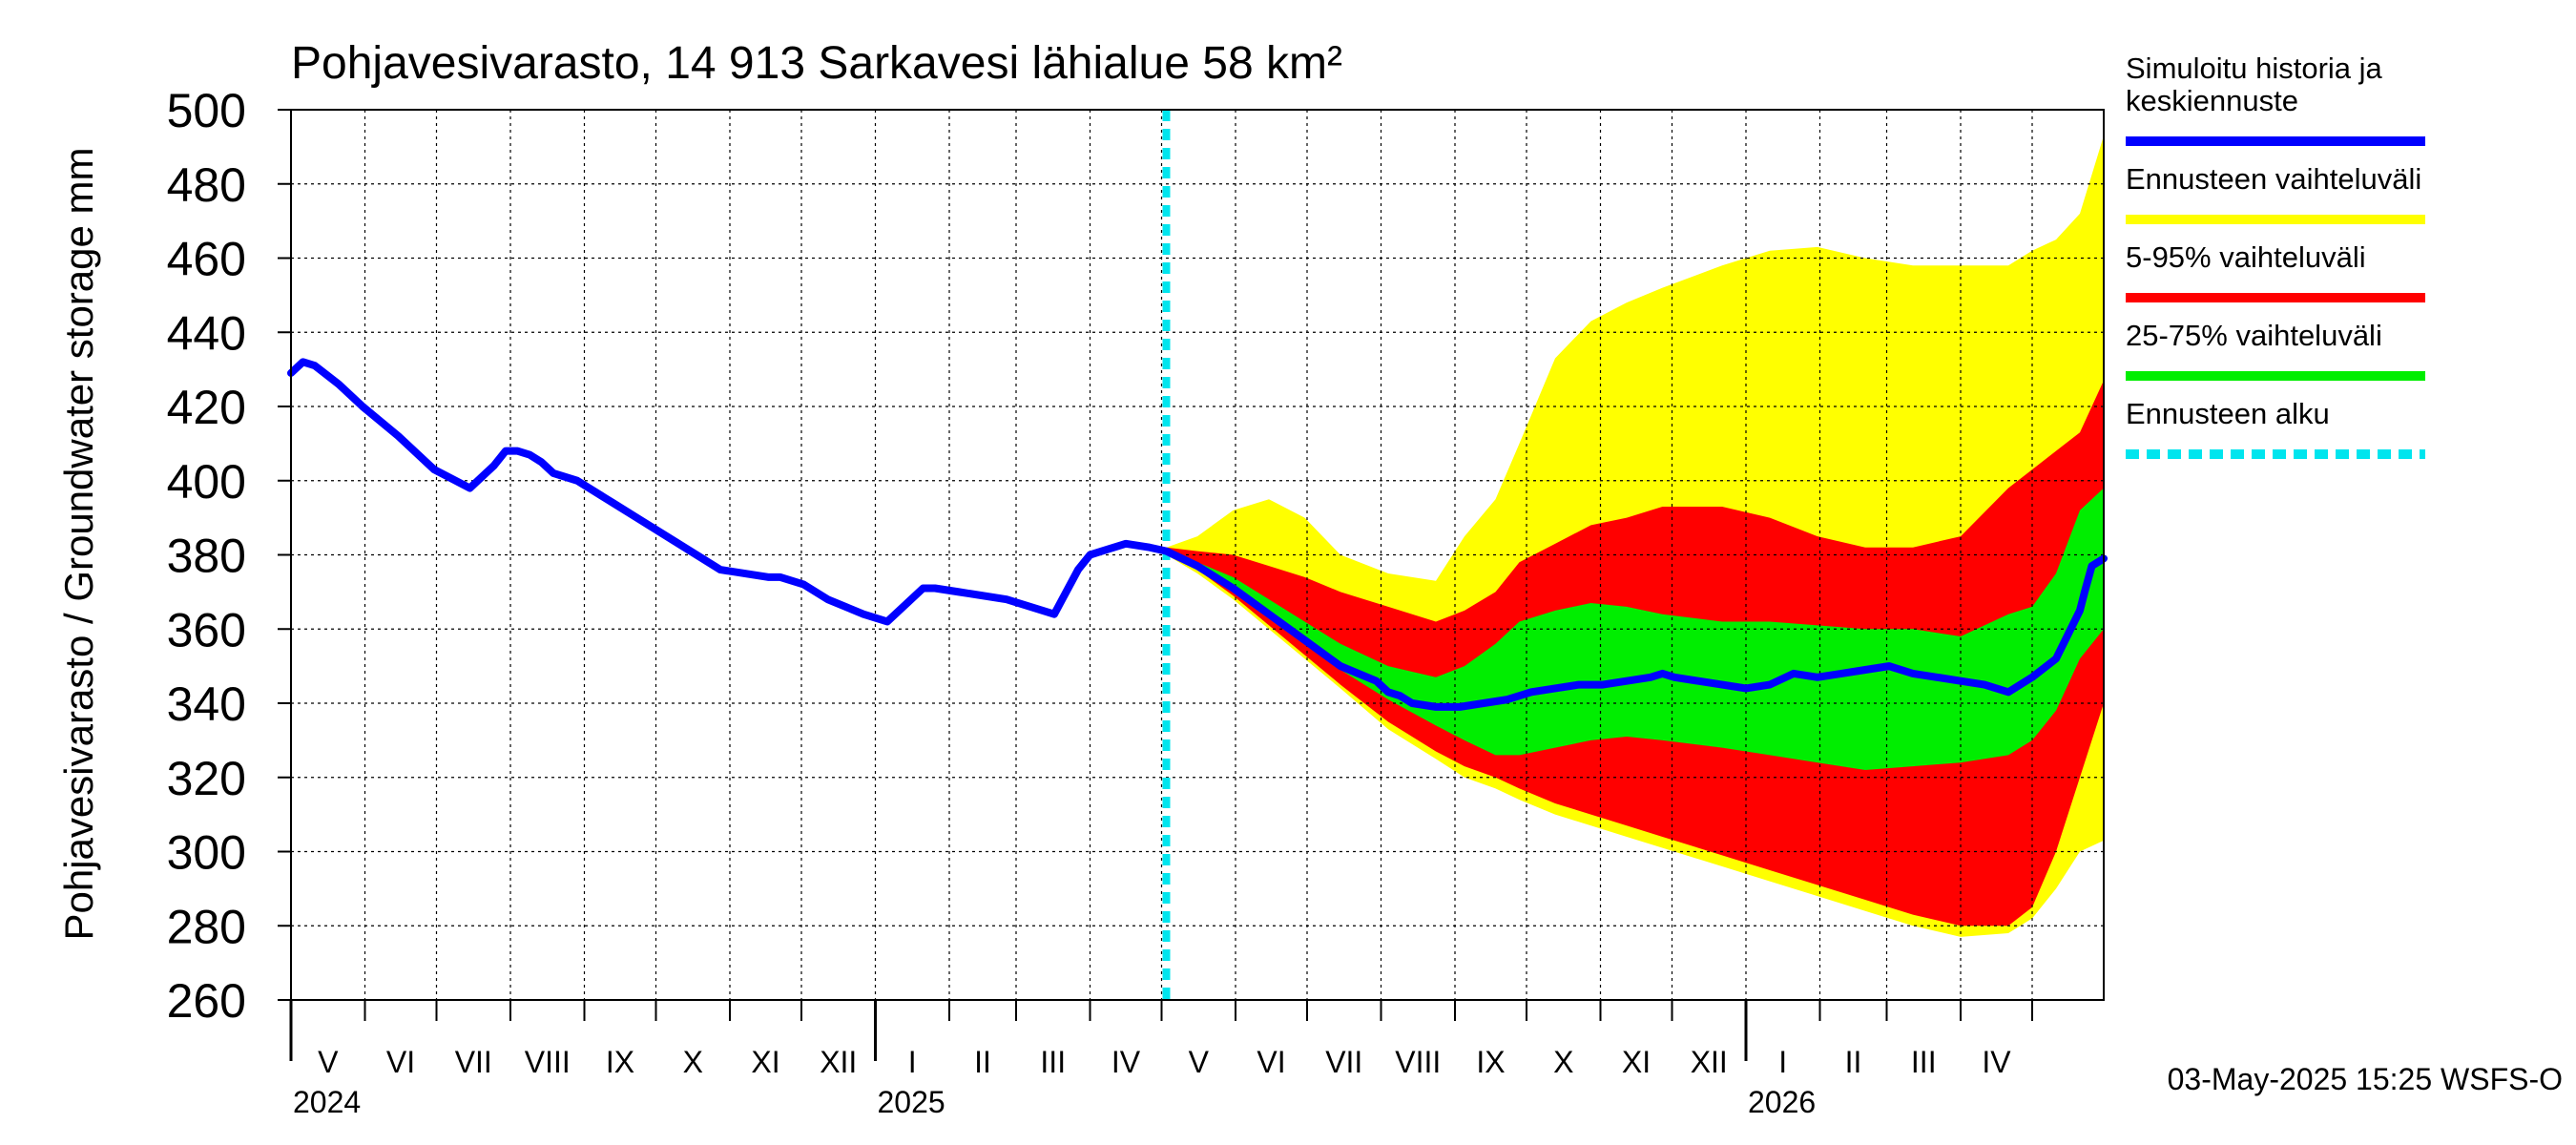 This screenshot has width=2576, height=1145. What do you see at coordinates (1126, 1062) in the screenshot?
I see `month-label-11: IV` at bounding box center [1126, 1062].